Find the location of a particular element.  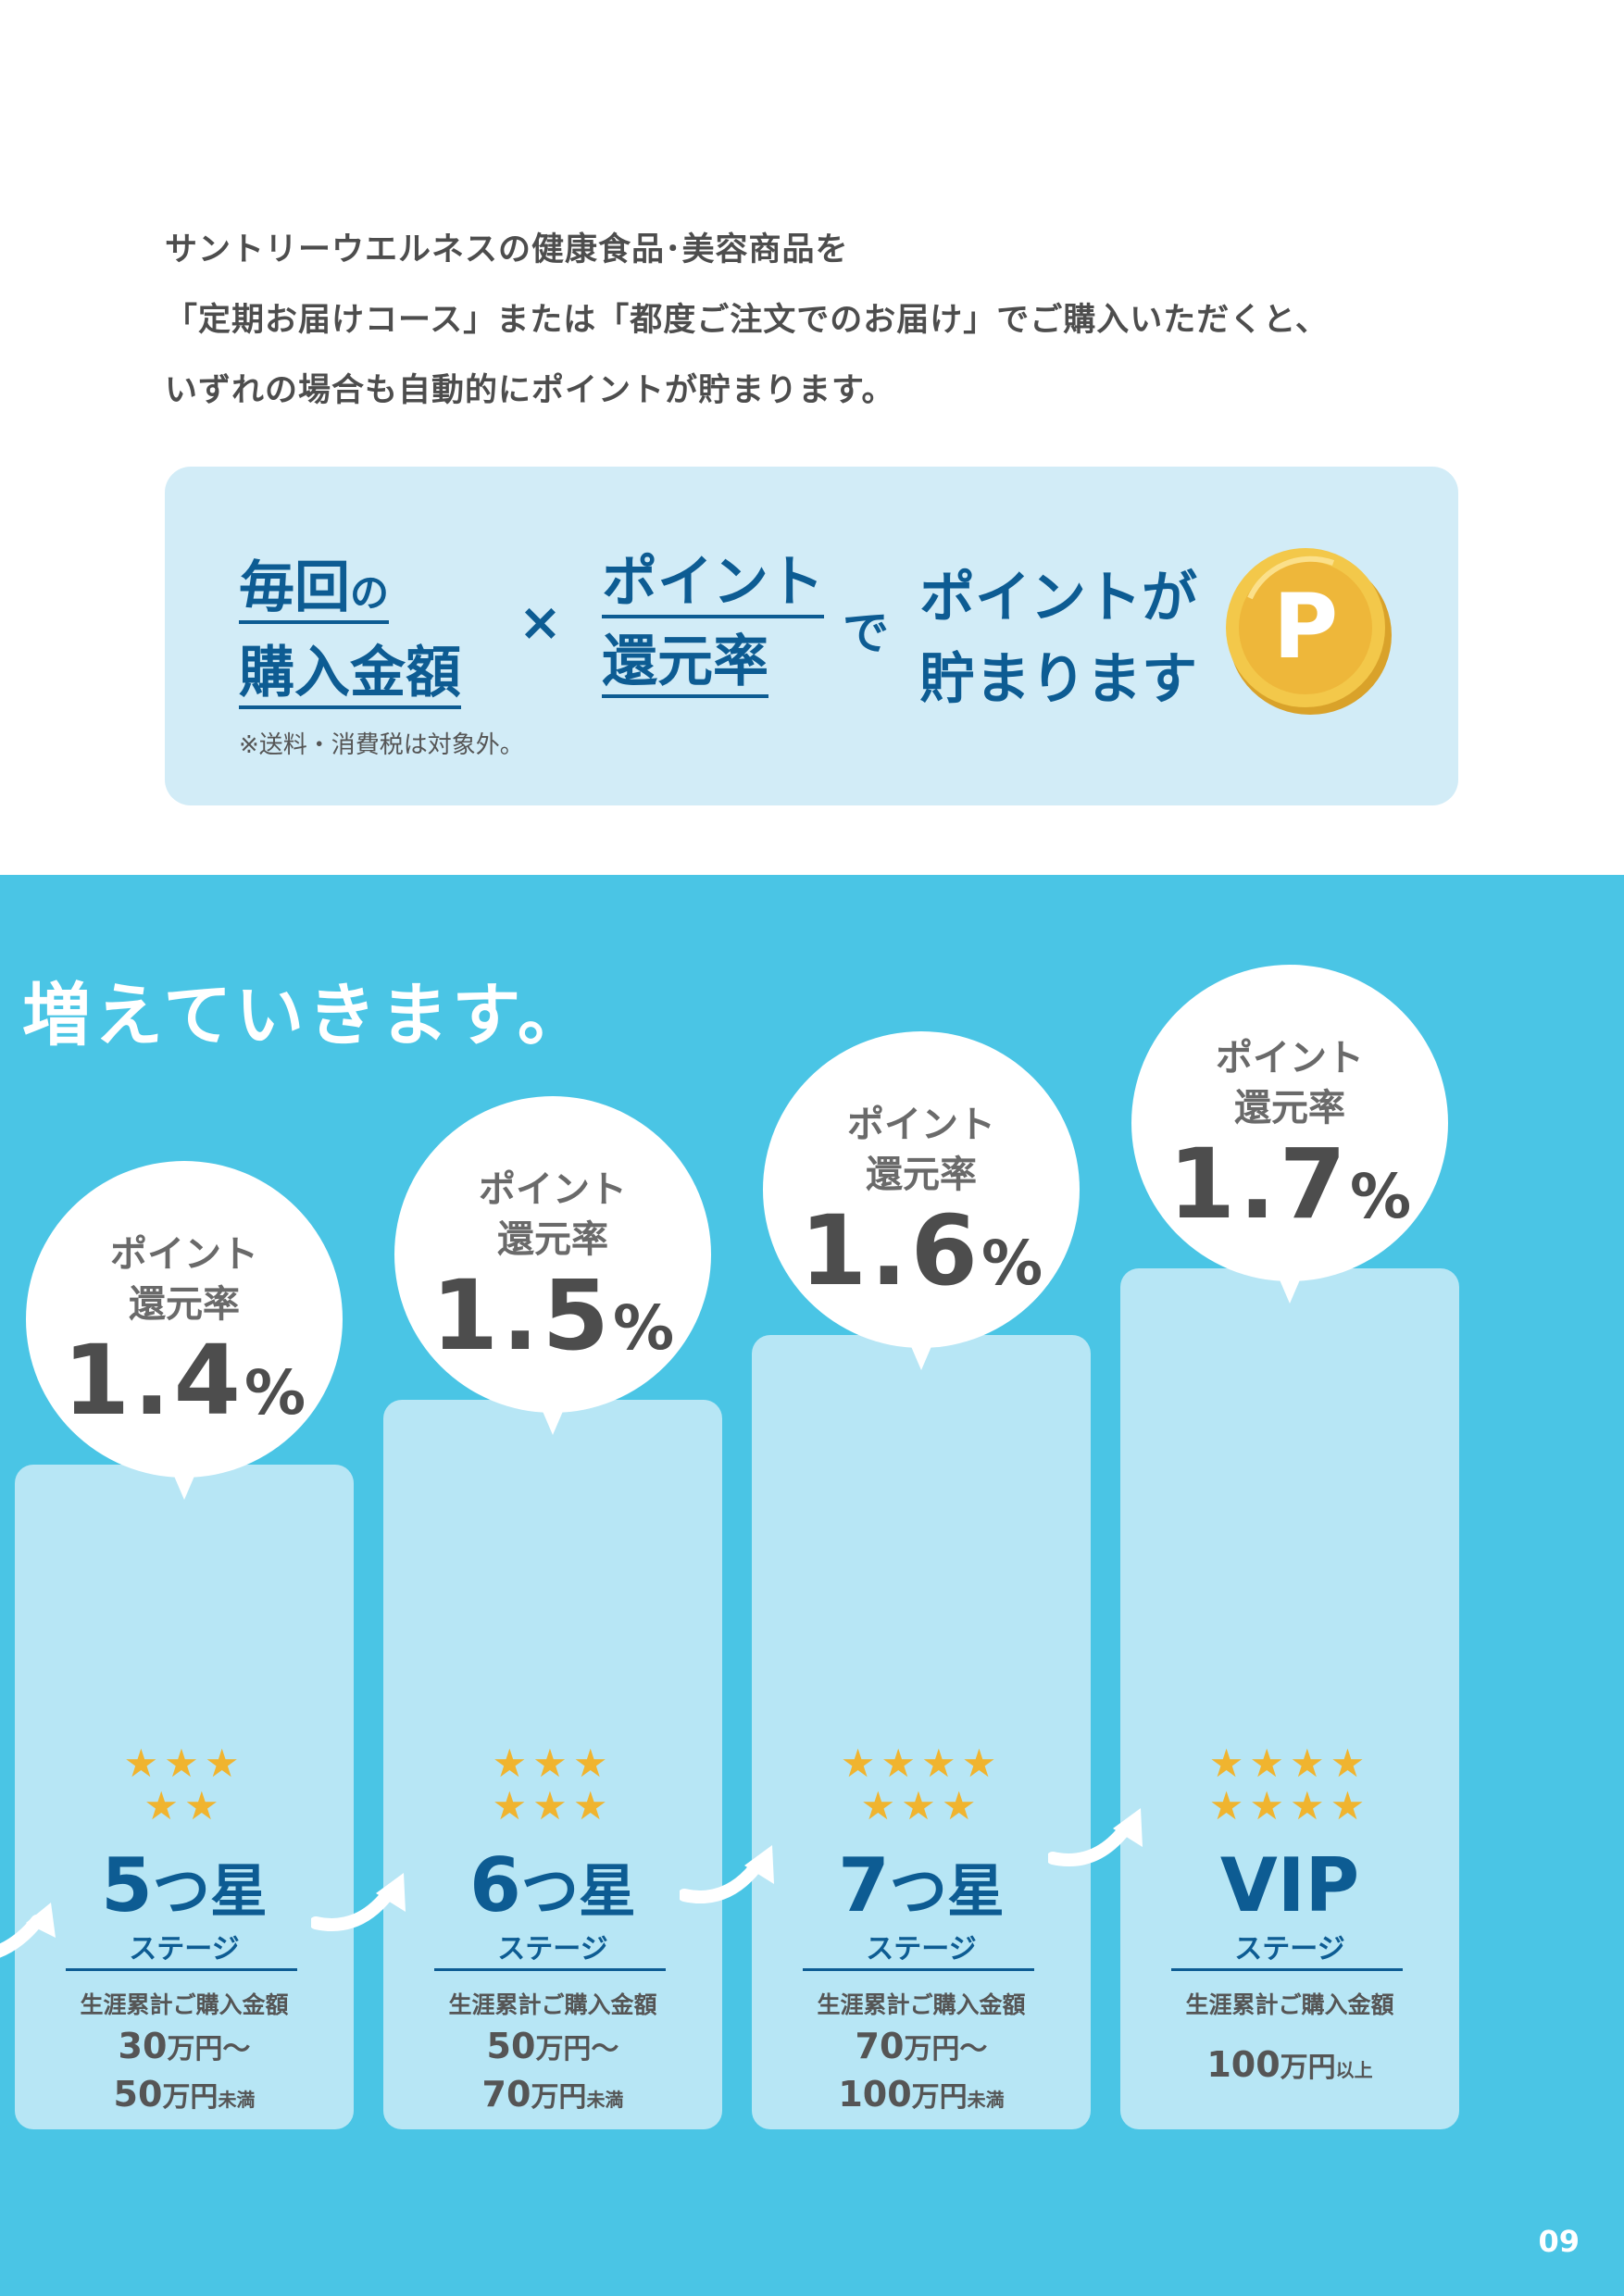

stars-icon: ★★★★ ★★★★ is located at coordinates (1289, 1784).